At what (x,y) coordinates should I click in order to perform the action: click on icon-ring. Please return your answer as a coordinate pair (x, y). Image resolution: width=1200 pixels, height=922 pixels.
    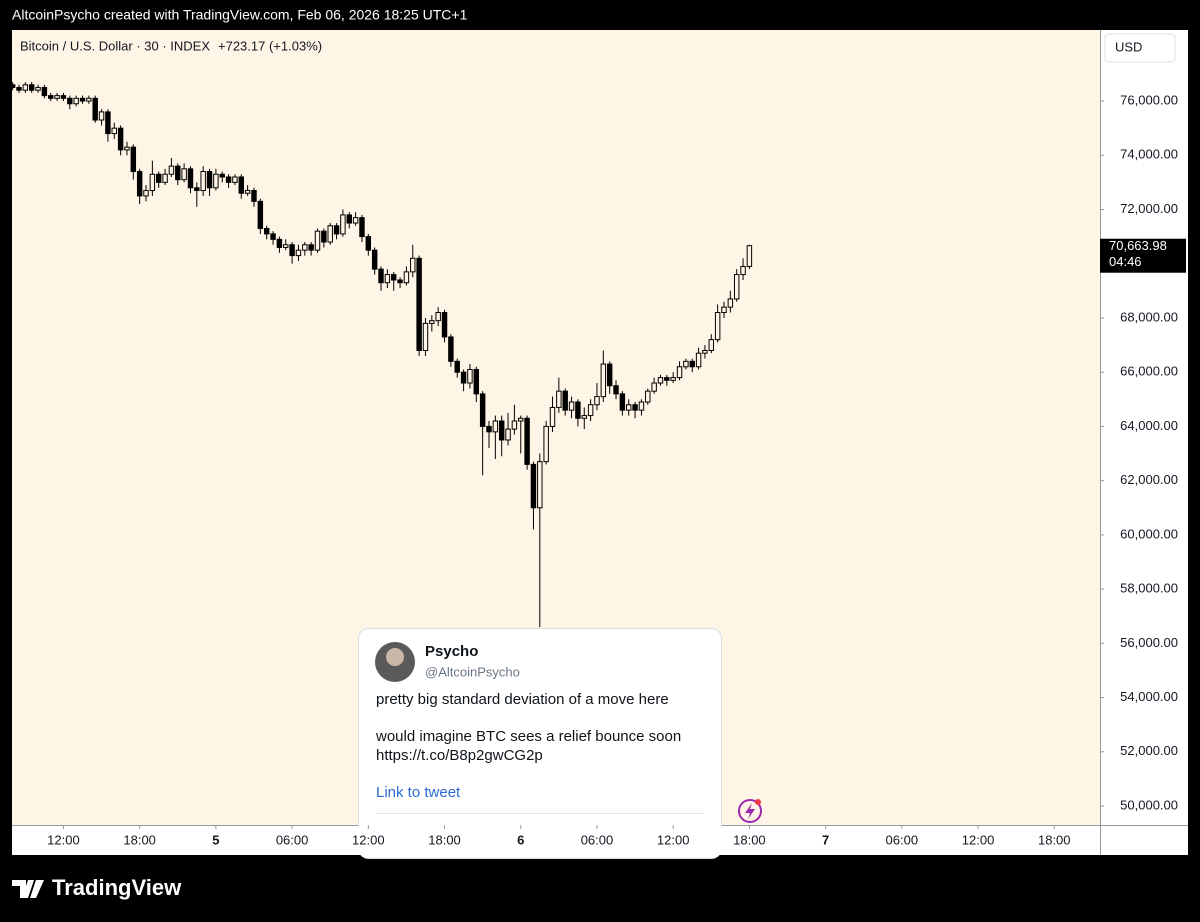
    Looking at the image, I should click on (750, 811).